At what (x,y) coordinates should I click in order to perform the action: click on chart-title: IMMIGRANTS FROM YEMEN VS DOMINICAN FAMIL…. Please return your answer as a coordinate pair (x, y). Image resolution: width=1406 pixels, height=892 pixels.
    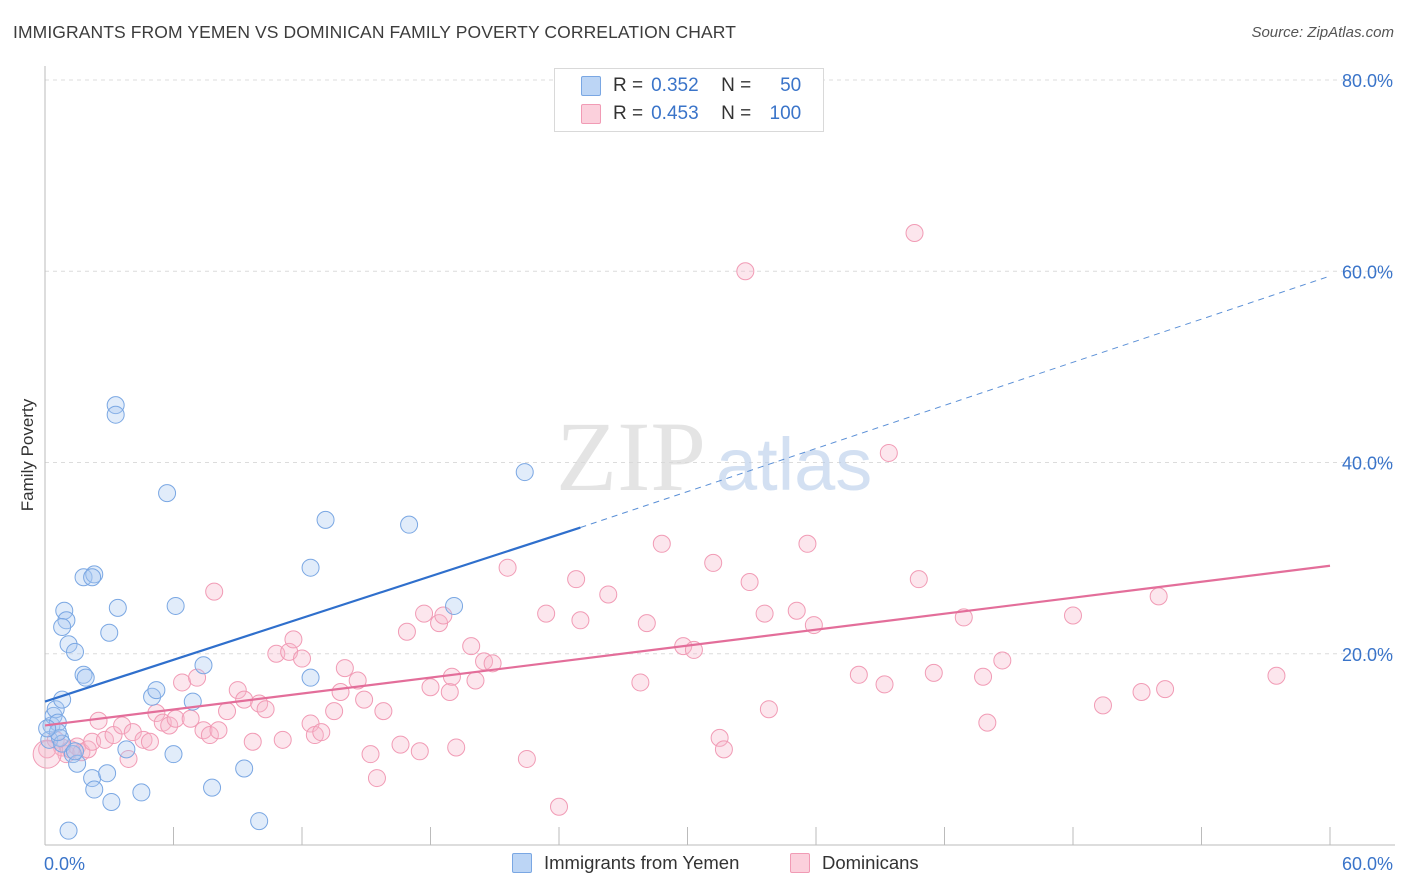
    Looking at the image, I should click on (375, 32).